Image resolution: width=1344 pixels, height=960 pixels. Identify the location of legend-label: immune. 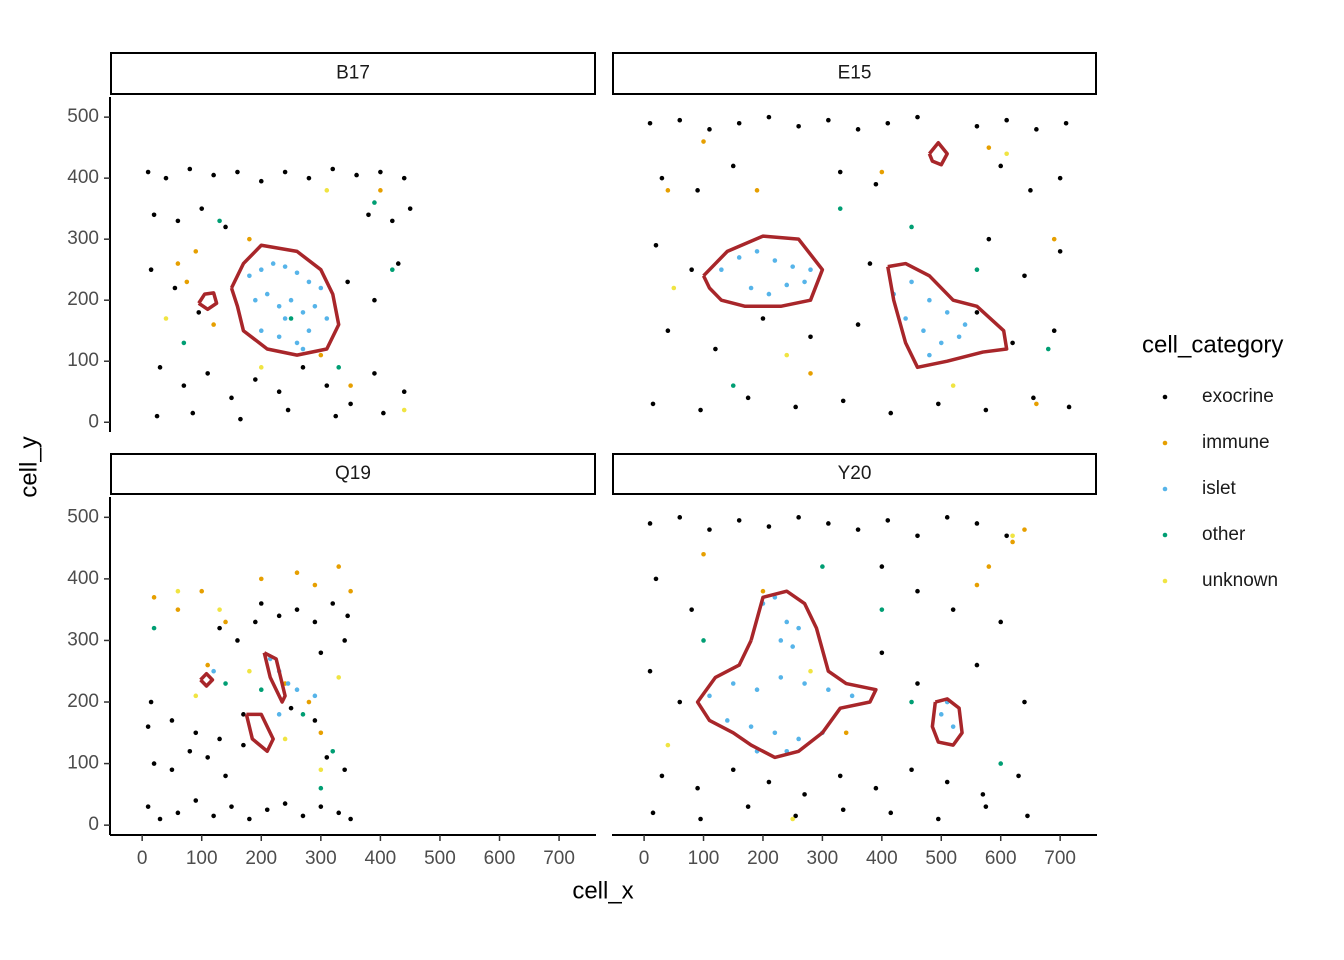
(1236, 442).